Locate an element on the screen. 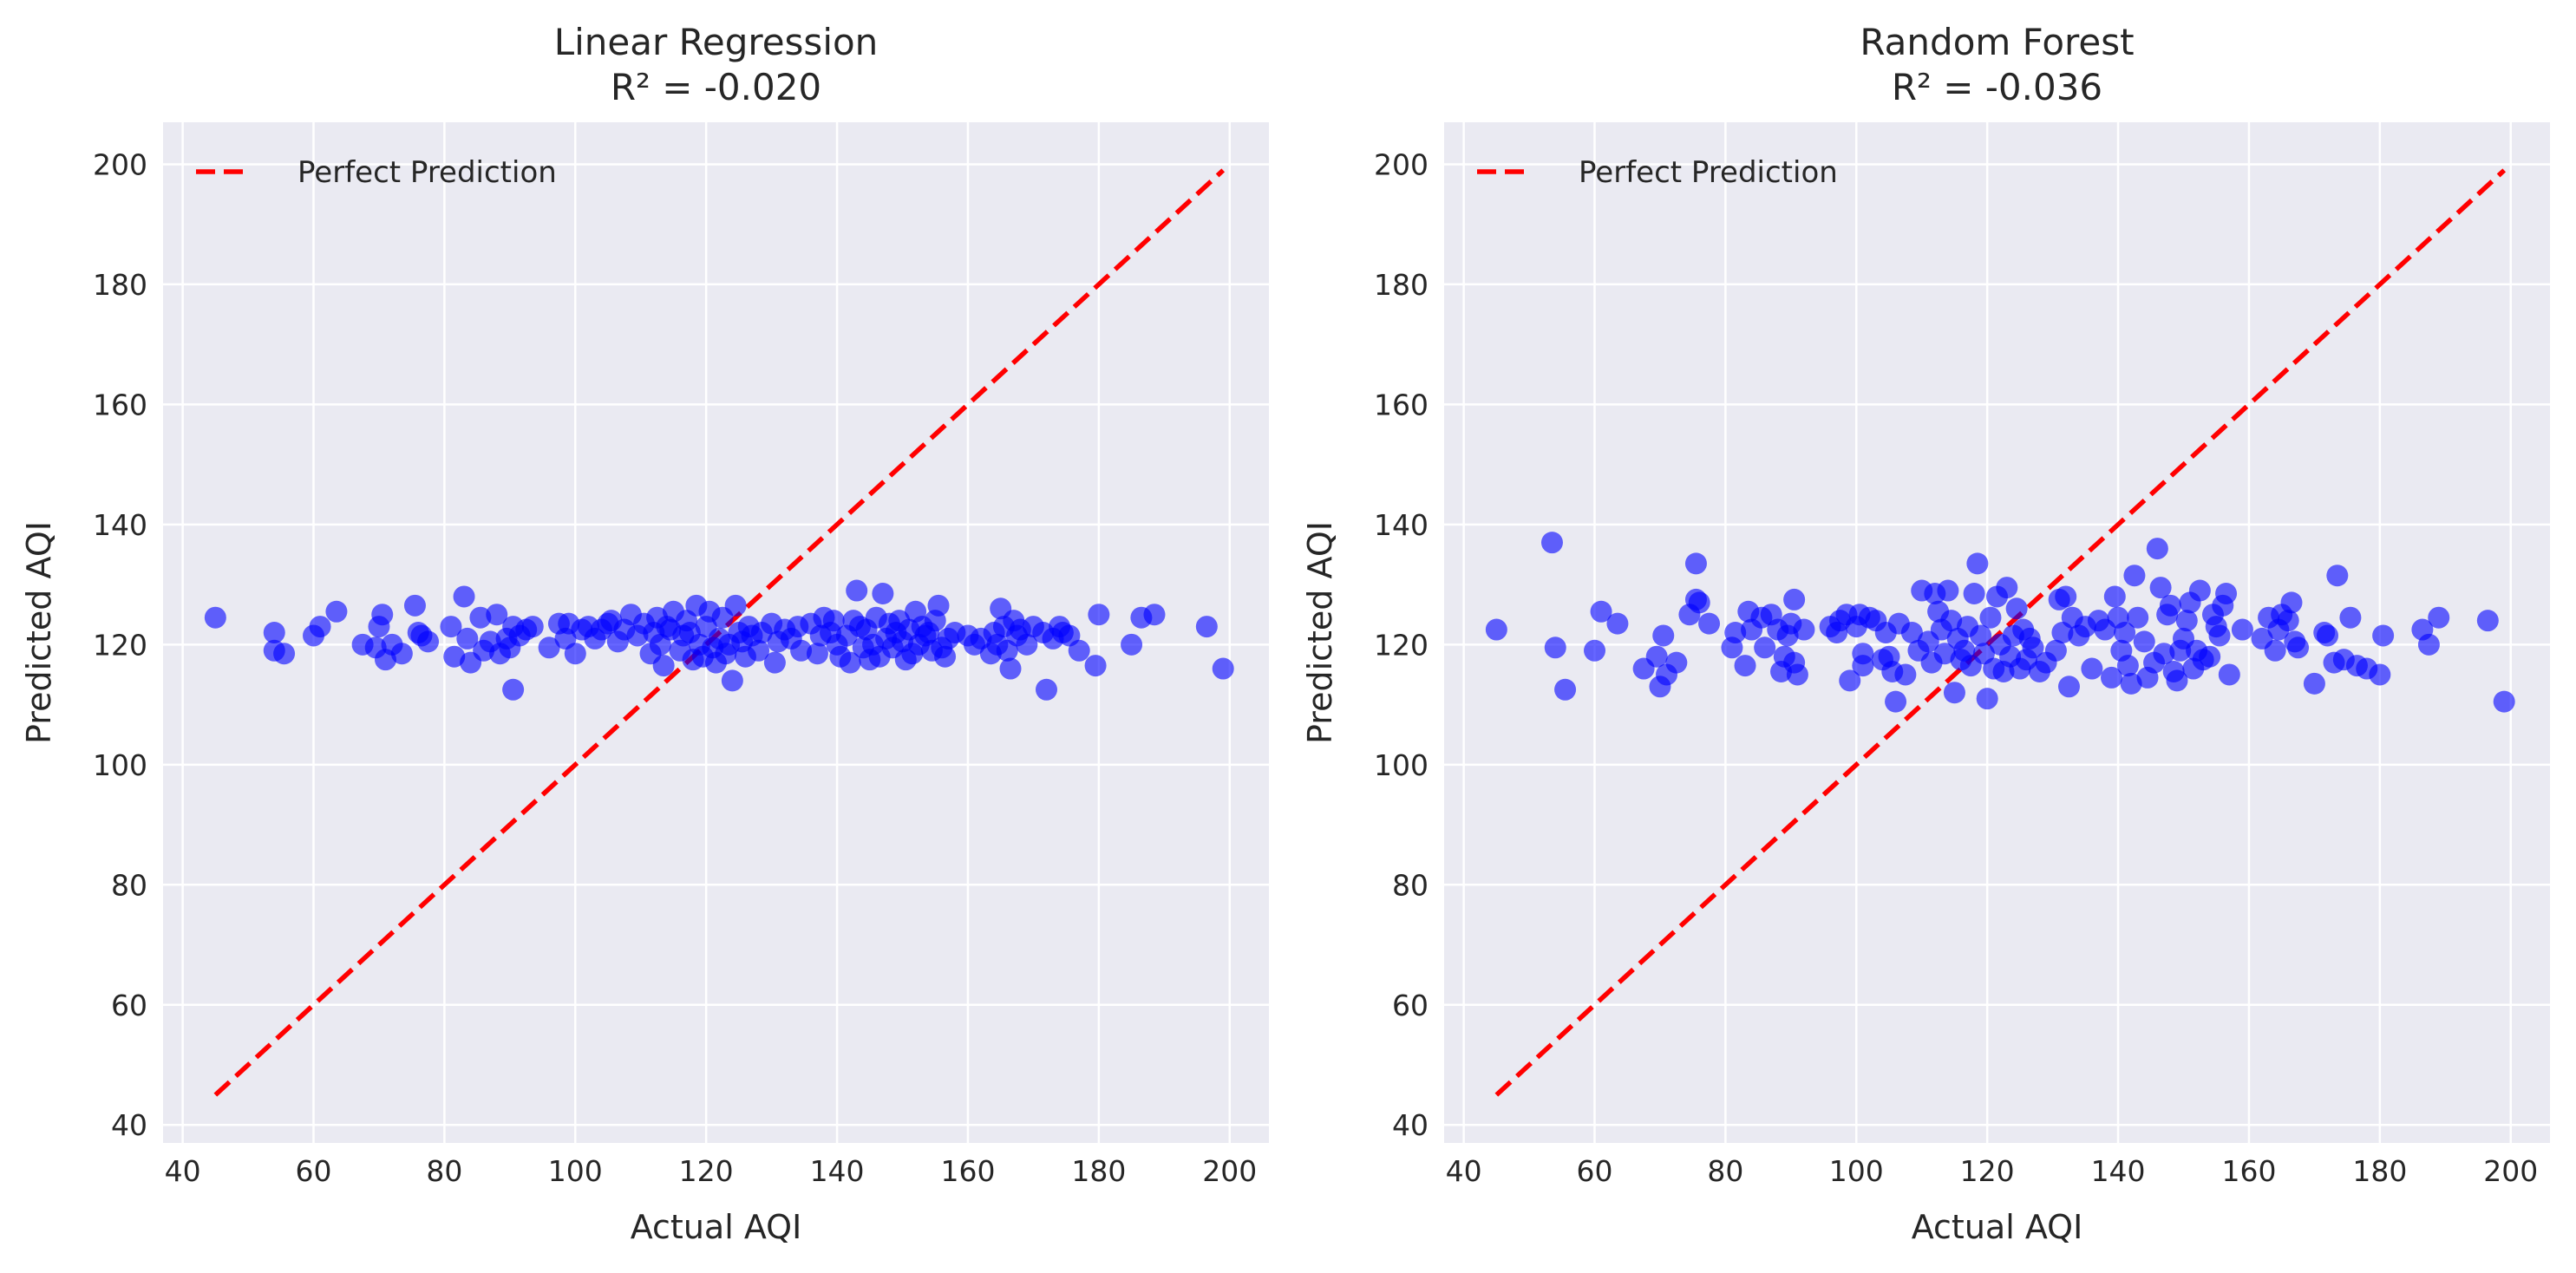 This screenshot has width=2576, height=1273. y-tick-label: 200 is located at coordinates (120, 164).